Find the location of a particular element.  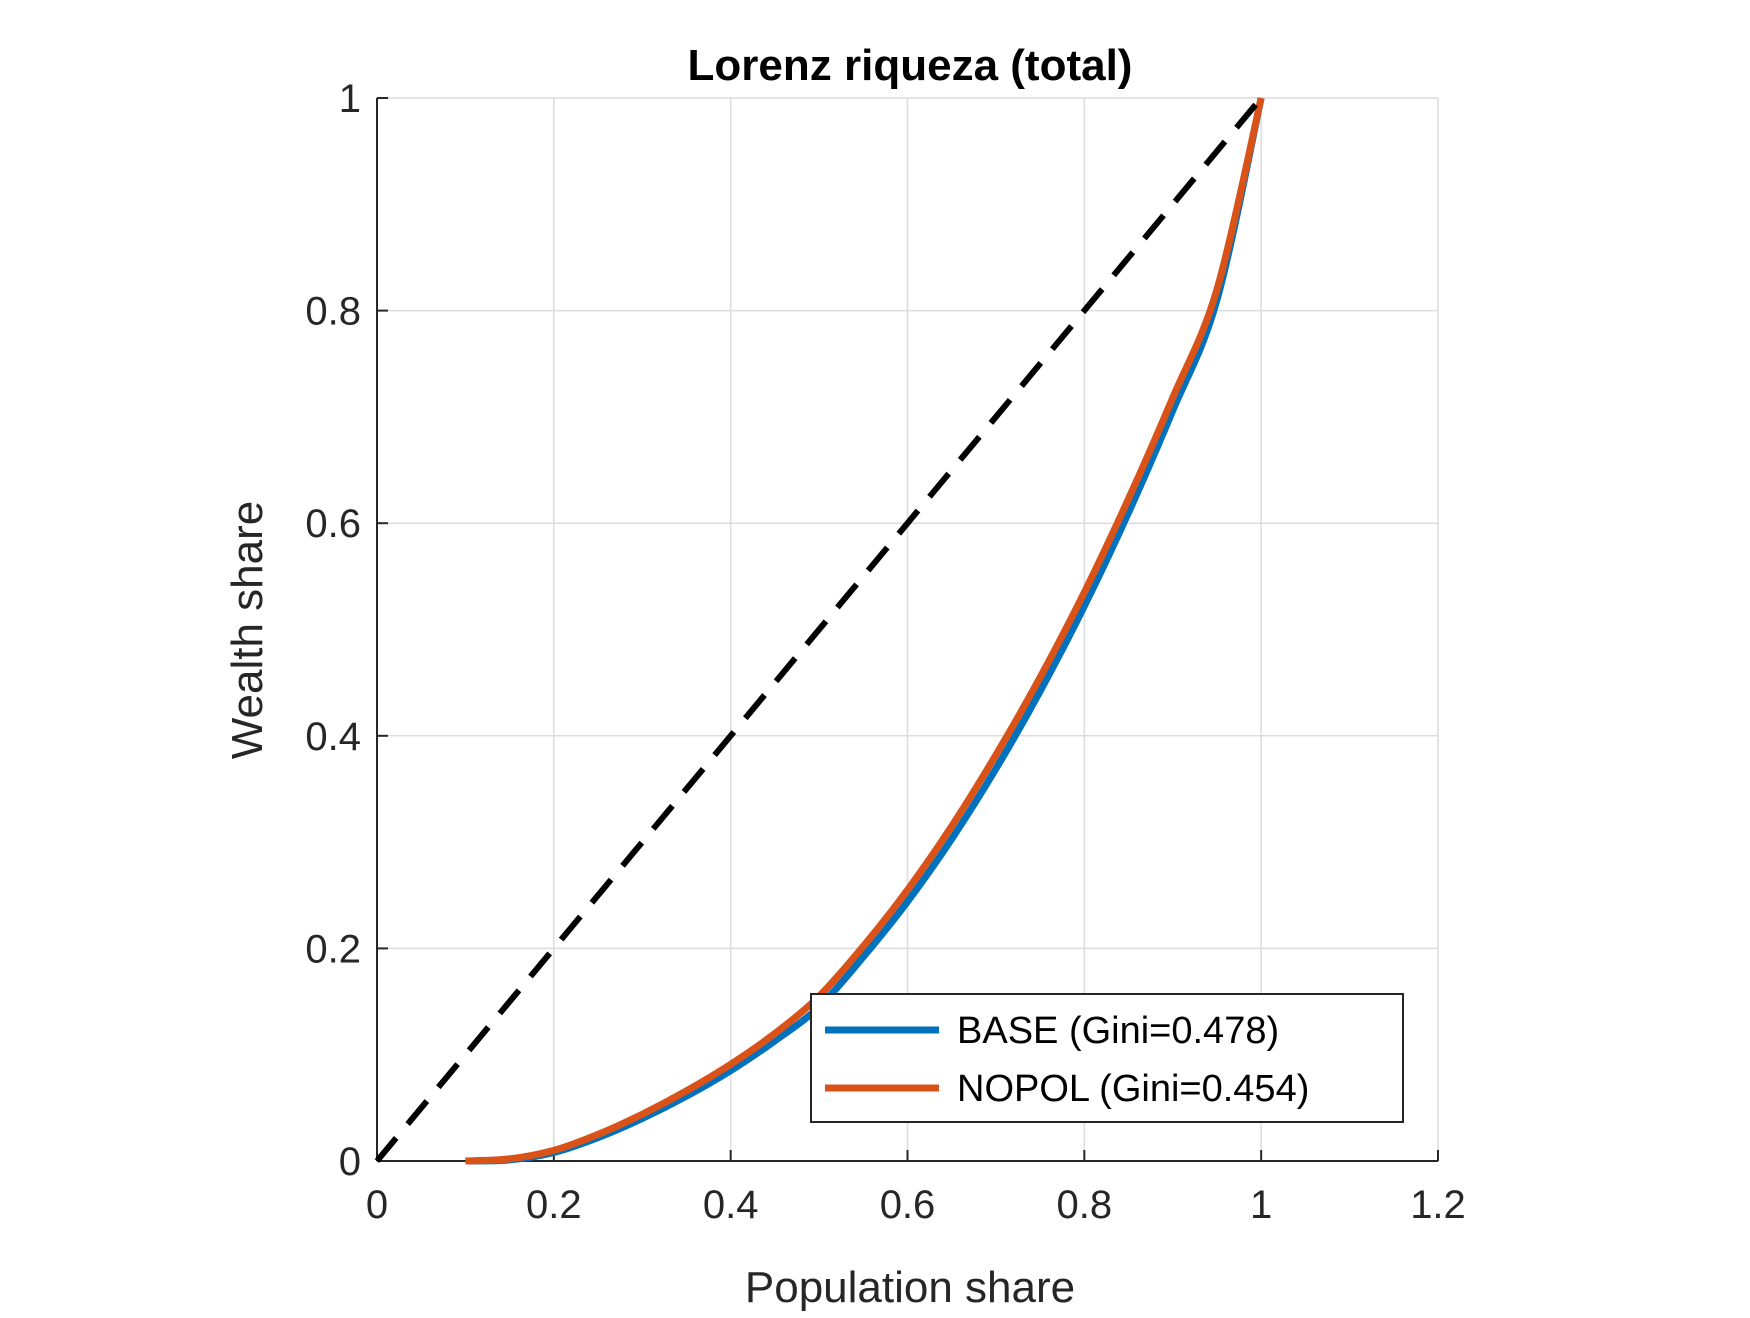

y-tick-label: 0.2 is located at coordinates (333, 949).